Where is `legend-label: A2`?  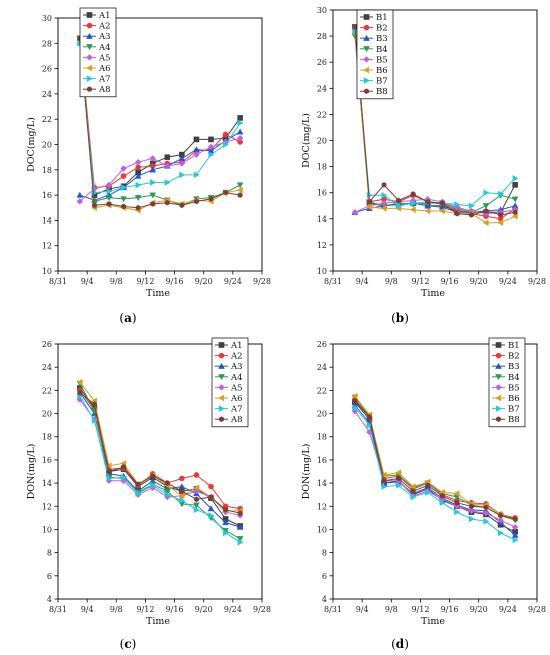
legend-label: A2 is located at coordinates (236, 357).